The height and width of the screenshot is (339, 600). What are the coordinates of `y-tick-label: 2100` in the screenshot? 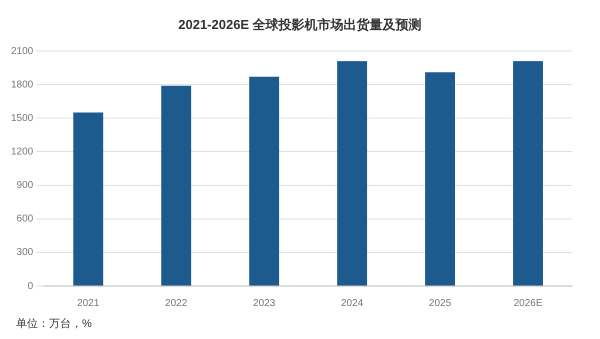 It's located at (22, 51).